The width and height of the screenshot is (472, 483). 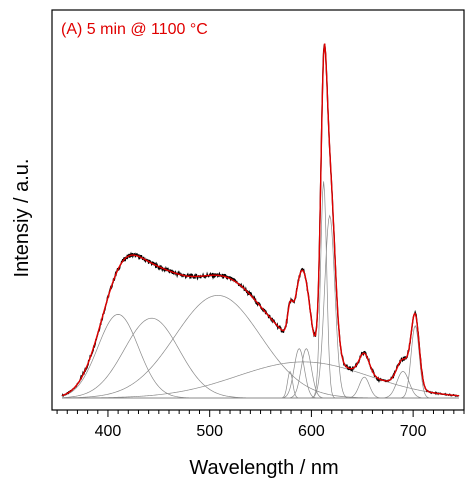 I want to click on x-tick-label: 500, so click(x=209, y=431).